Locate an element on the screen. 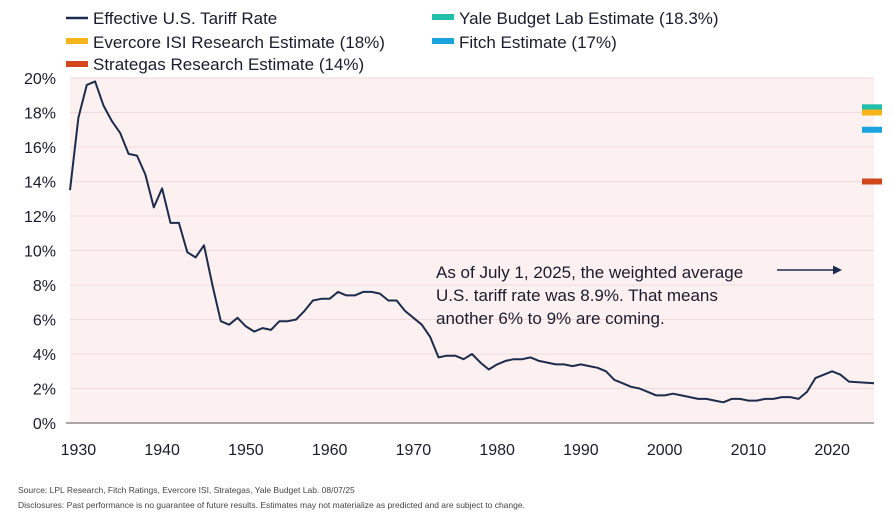 The height and width of the screenshot is (517, 894). x-tick-label: 2020 is located at coordinates (832, 450).